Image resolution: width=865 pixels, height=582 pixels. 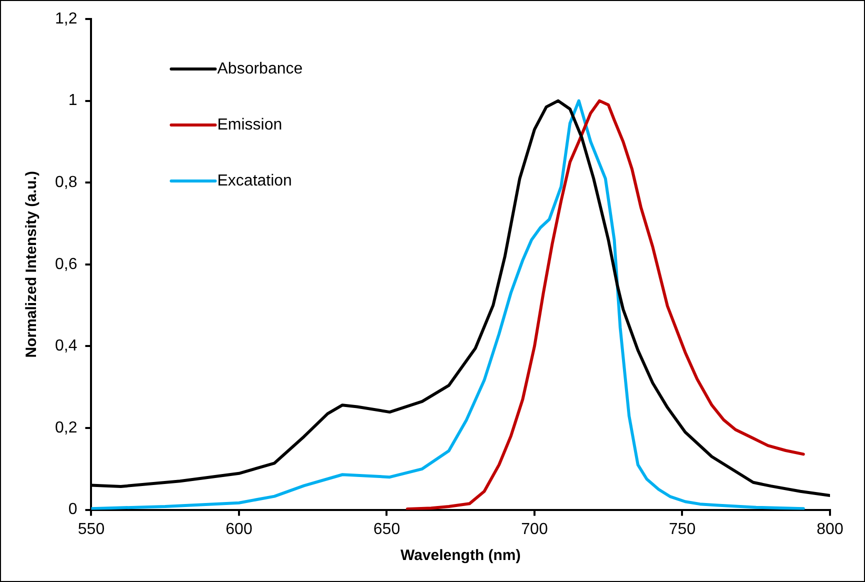 What do you see at coordinates (239, 529) in the screenshot?
I see `x-tick-label: 600` at bounding box center [239, 529].